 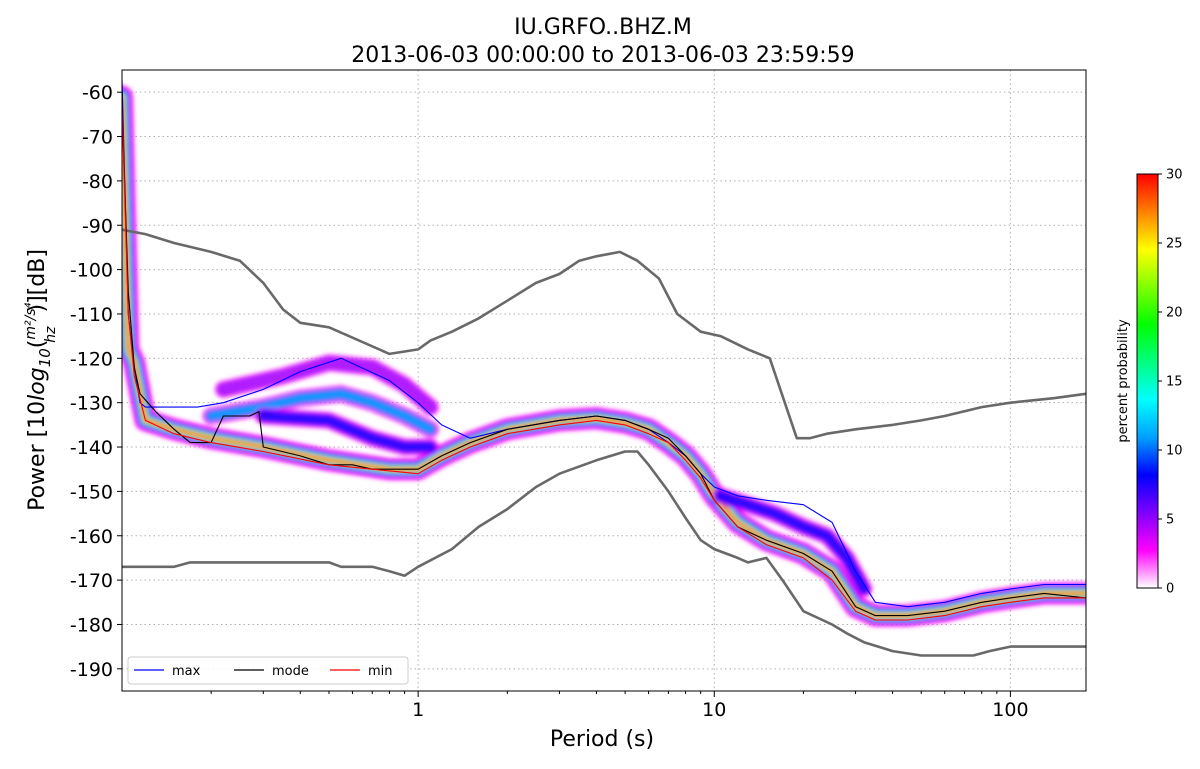 What do you see at coordinates (91, 670) in the screenshot?
I see `y-tick-label: -190` at bounding box center [91, 670].